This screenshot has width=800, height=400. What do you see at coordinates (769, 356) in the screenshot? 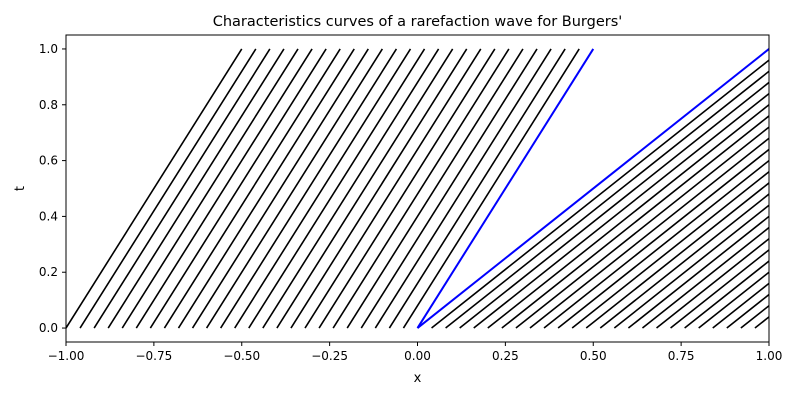
I see `x-tick-label: 1.00` at bounding box center [769, 356].